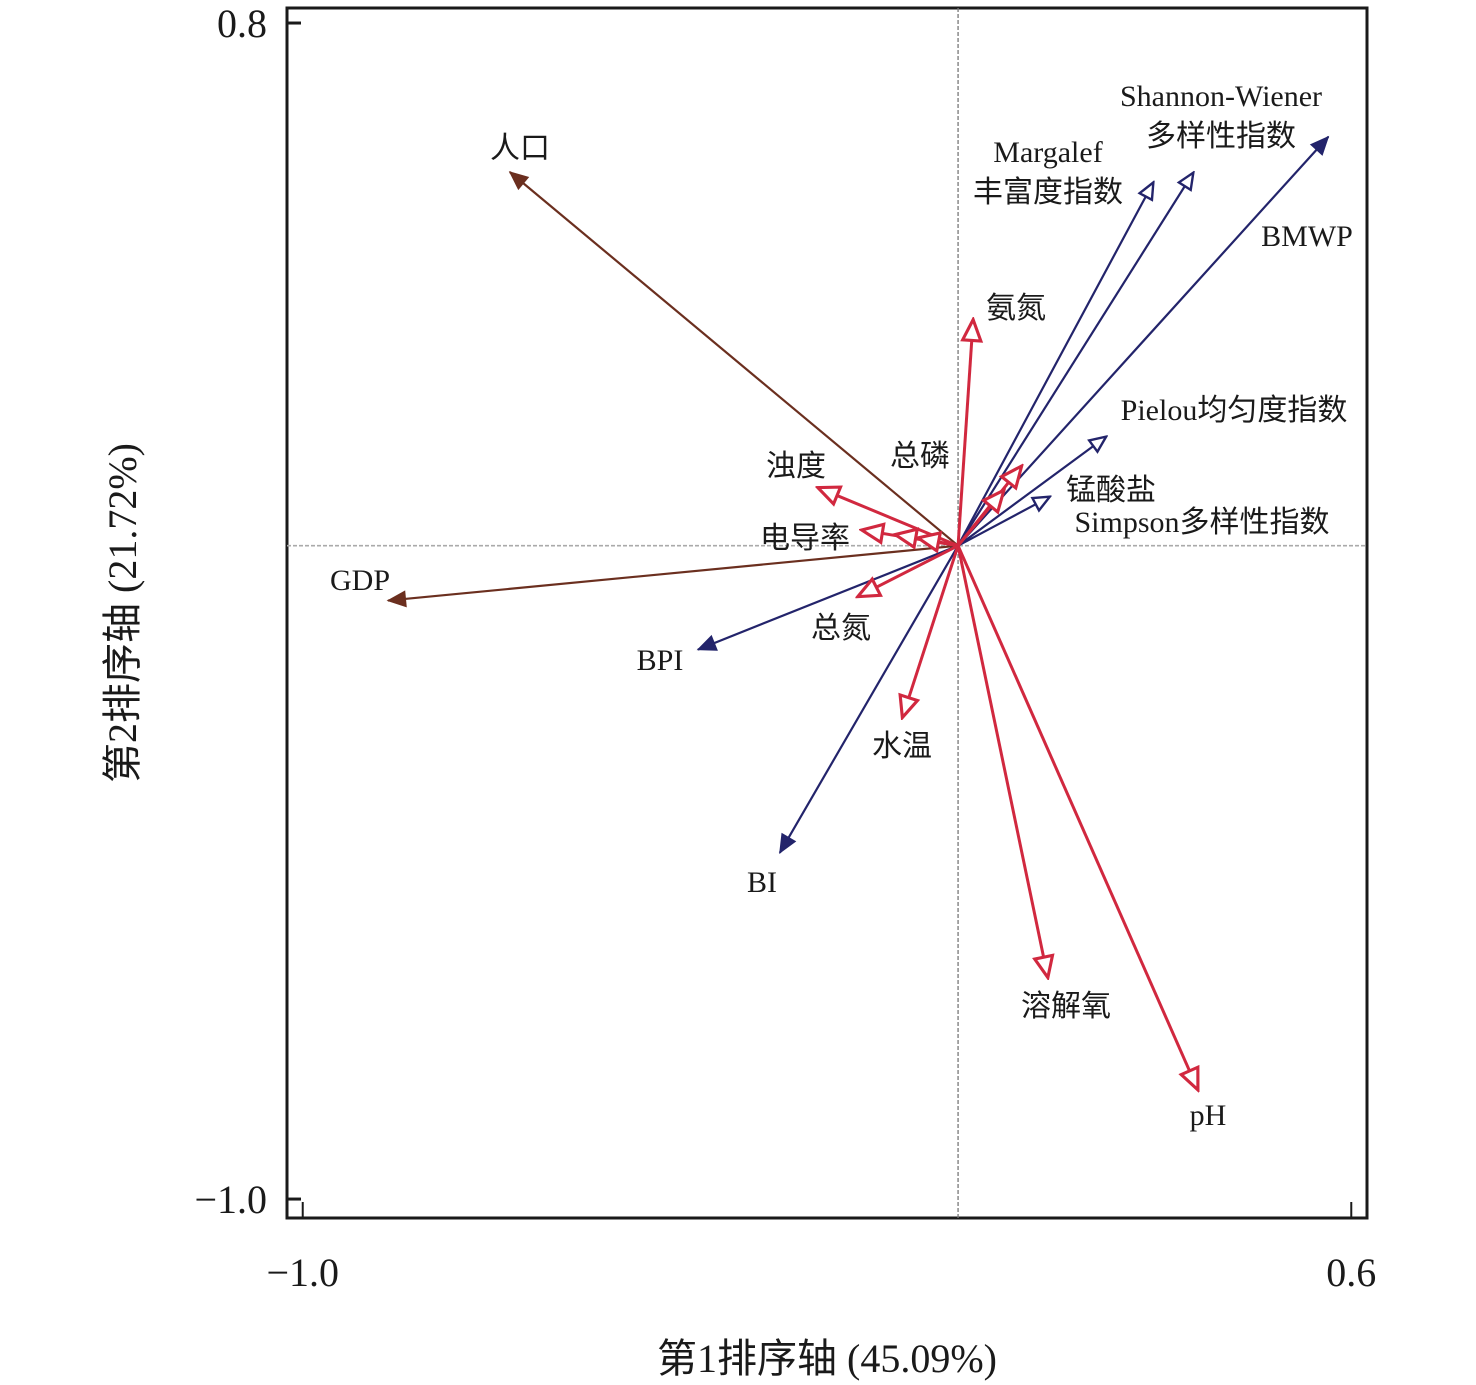 This screenshot has height=1385, width=1476. I want to click on vector-label: Simpson多样性指数, so click(1201, 522).